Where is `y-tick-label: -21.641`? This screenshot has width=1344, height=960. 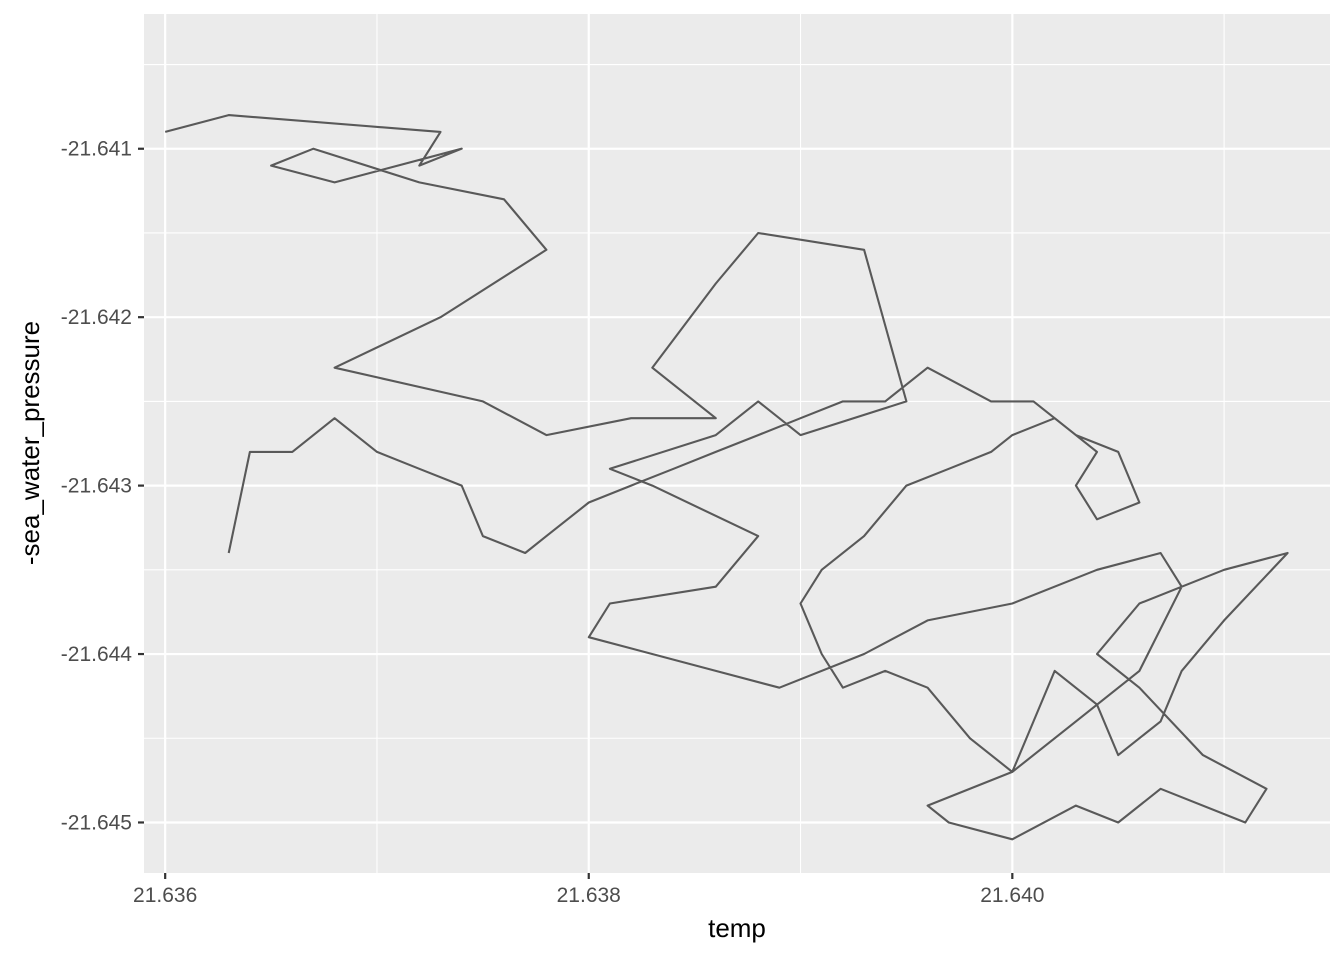
y-tick-label: -21.641 is located at coordinates (96, 149).